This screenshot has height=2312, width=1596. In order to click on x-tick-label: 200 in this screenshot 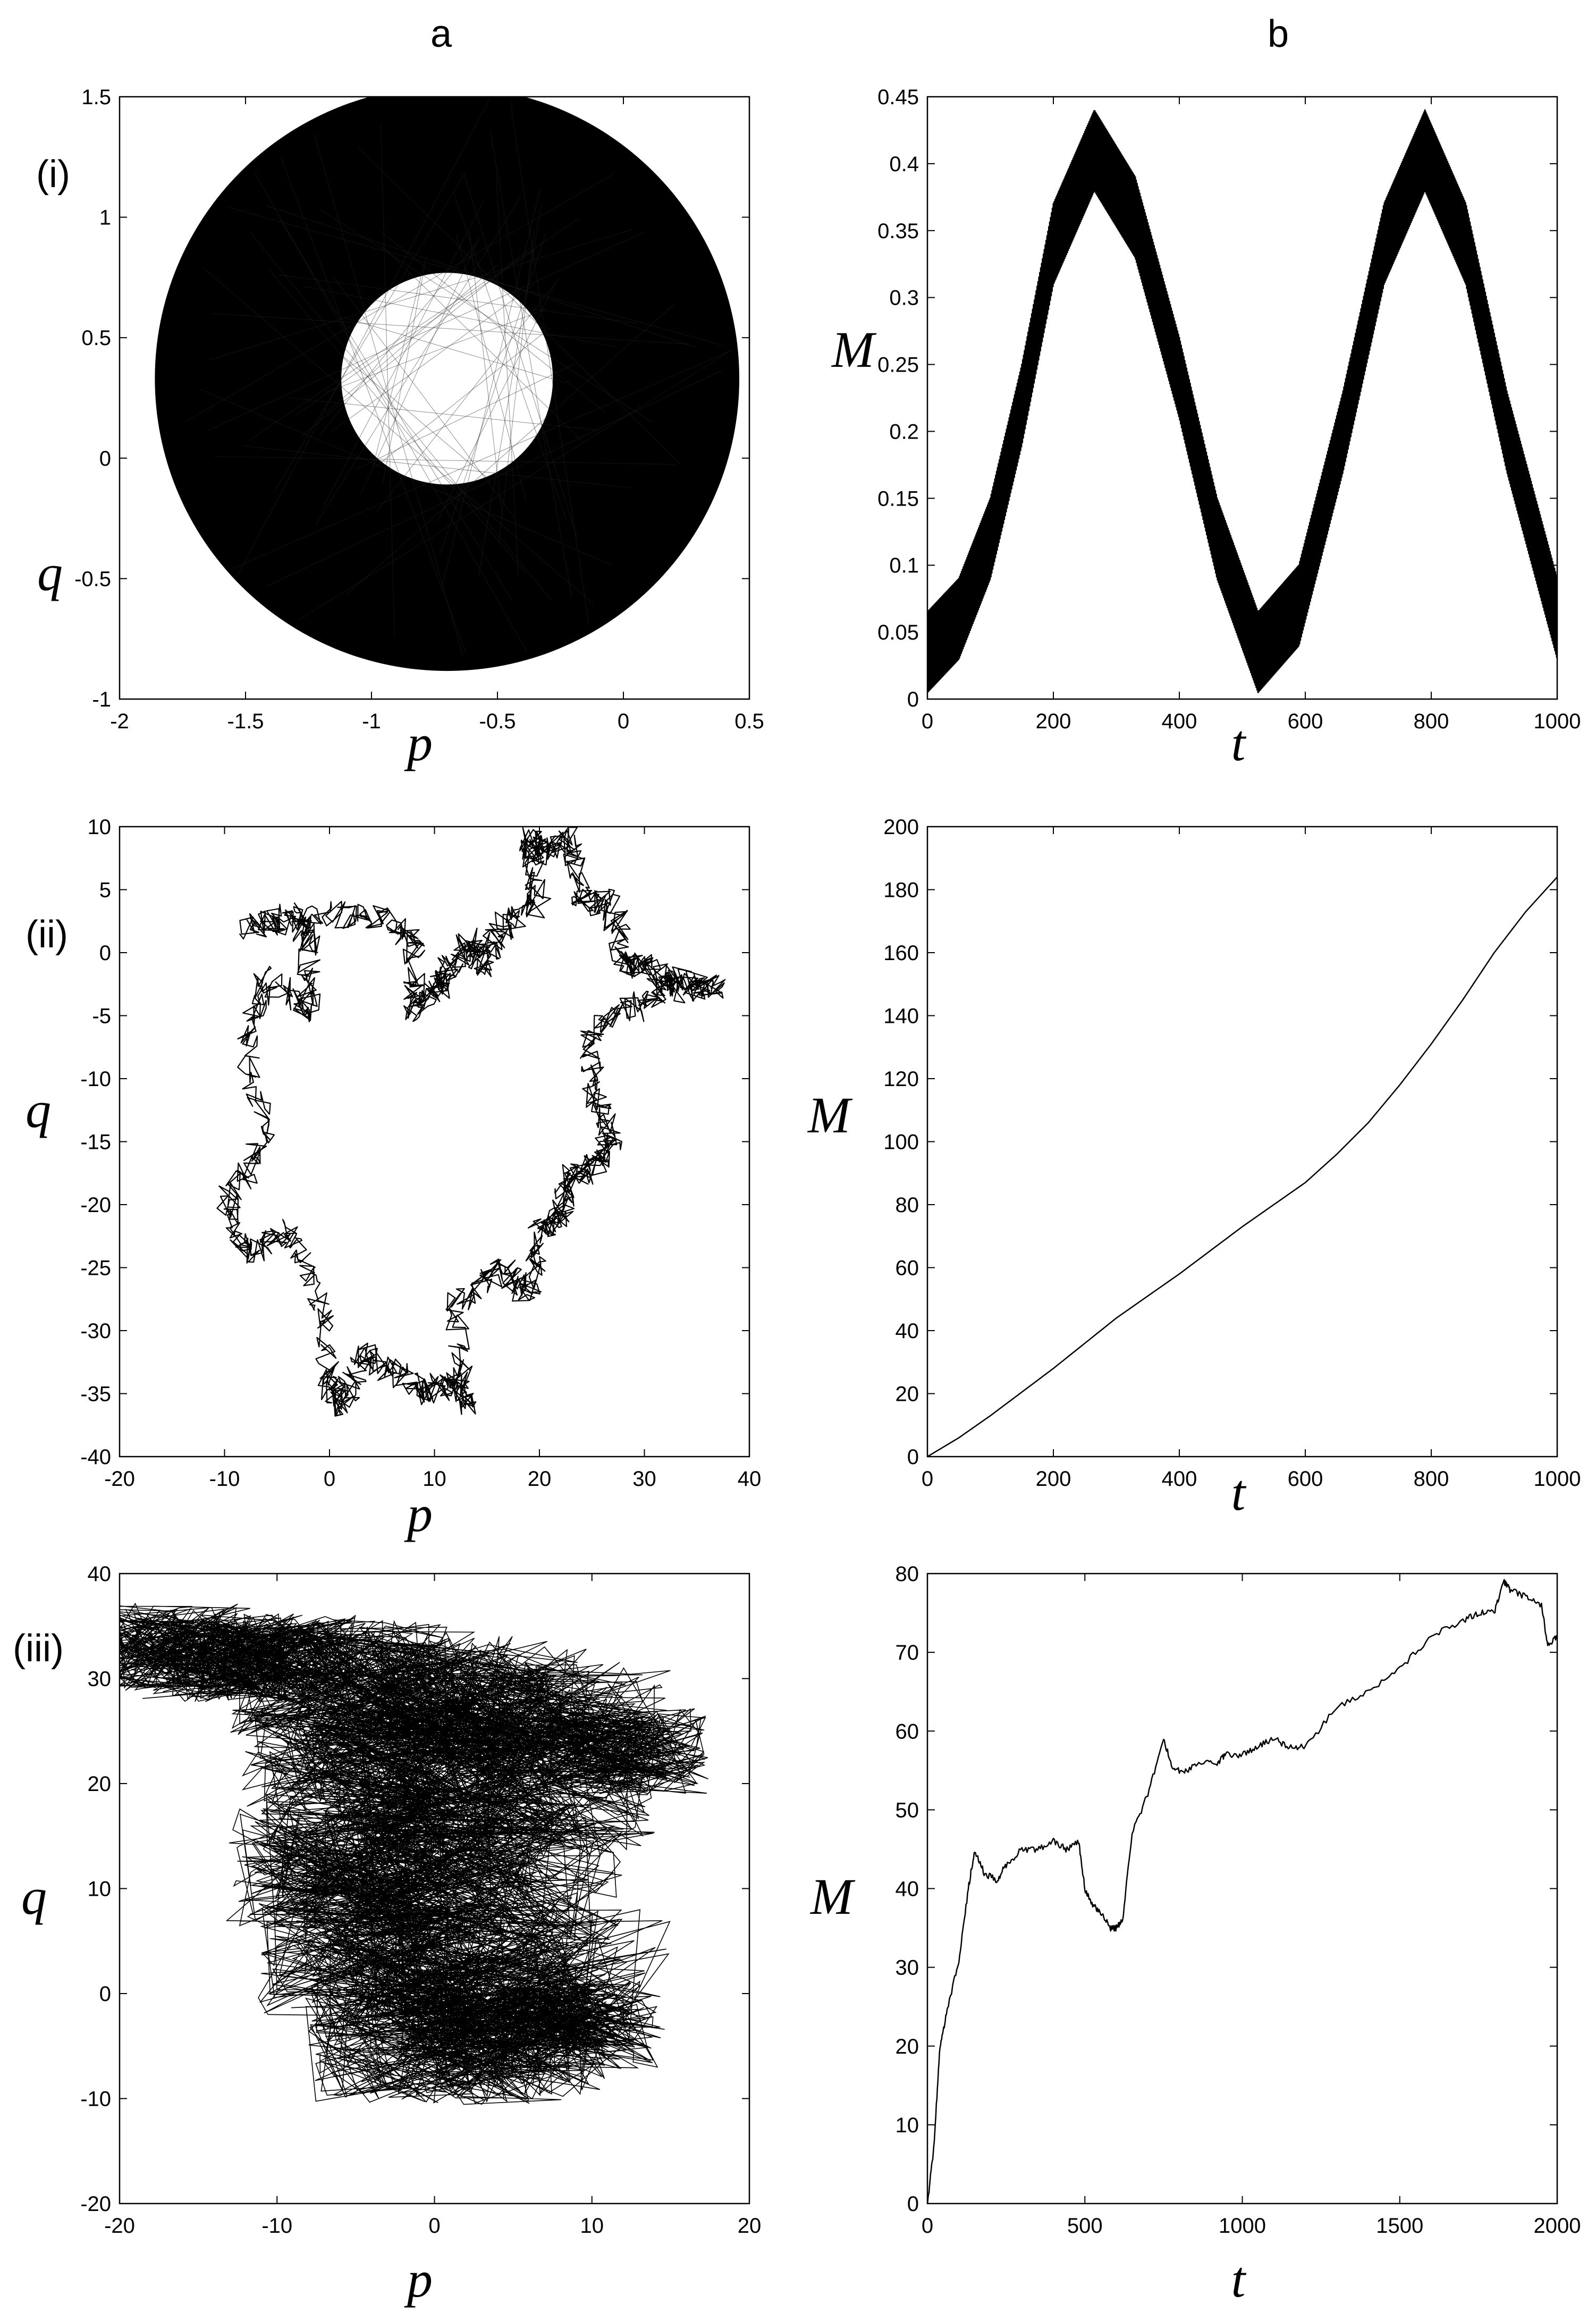, I will do `click(1053, 721)`.